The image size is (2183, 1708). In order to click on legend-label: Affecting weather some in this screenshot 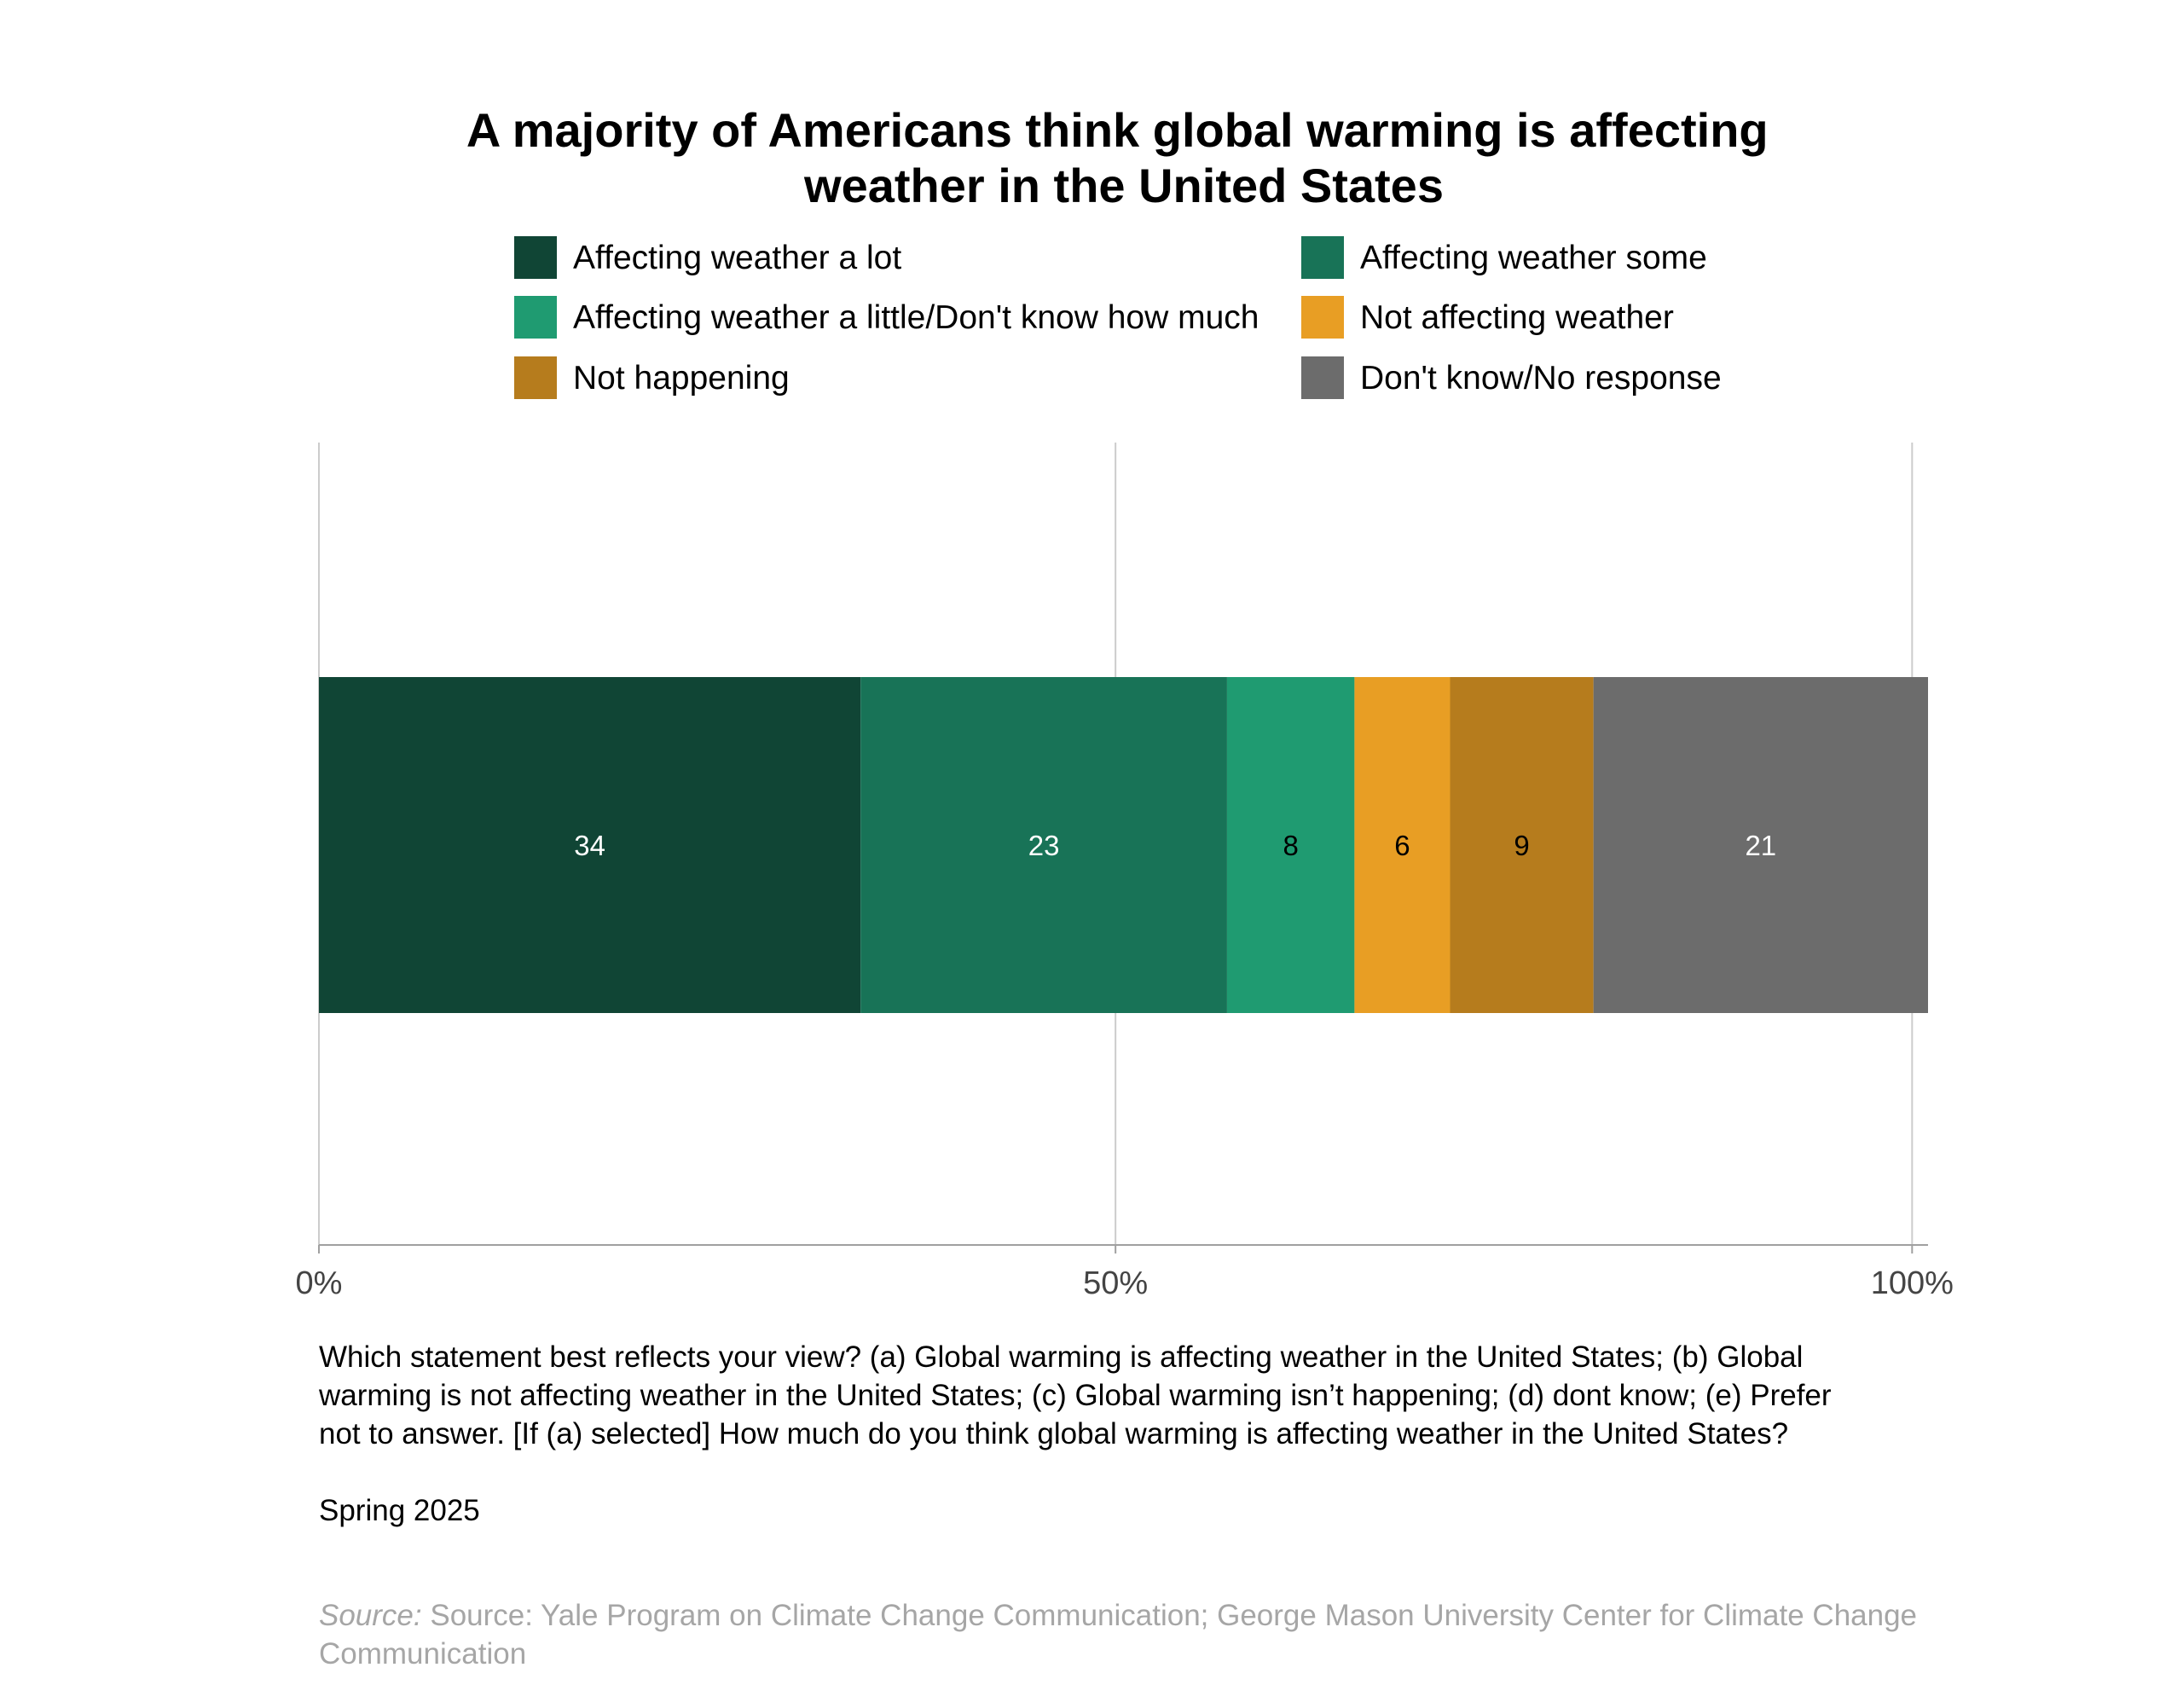, I will do `click(1533, 258)`.